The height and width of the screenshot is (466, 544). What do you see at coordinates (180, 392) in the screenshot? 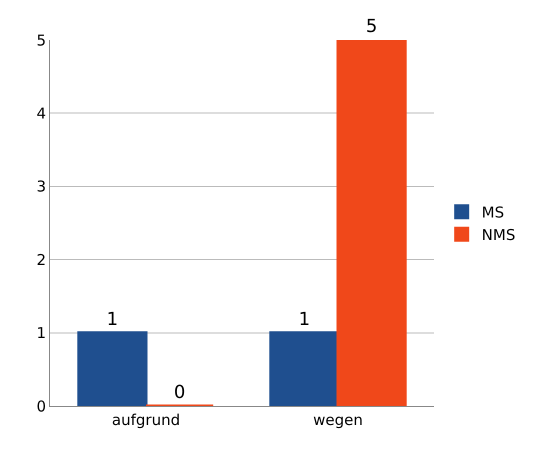
I see `data-label: 0` at bounding box center [180, 392].